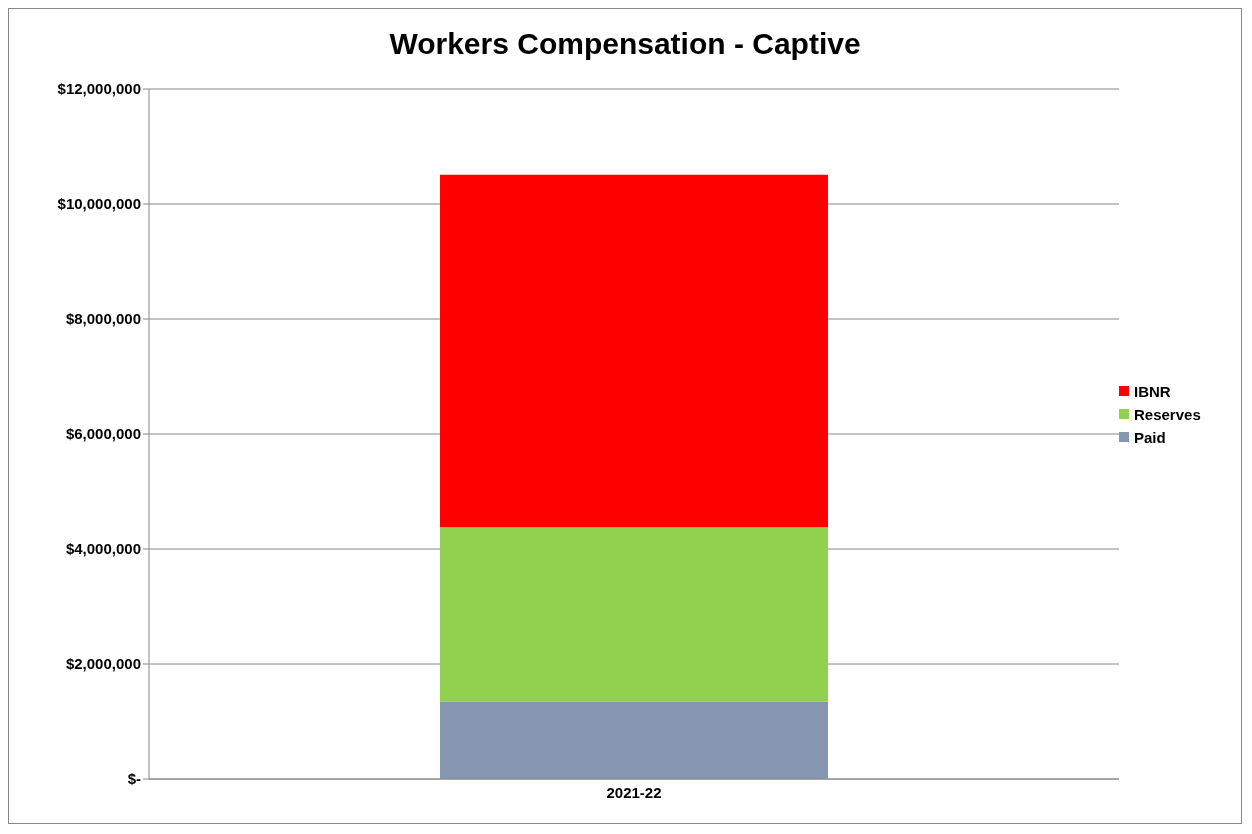  Describe the element at coordinates (634, 792) in the screenshot. I see `x-tick-label: 2021-22` at that location.